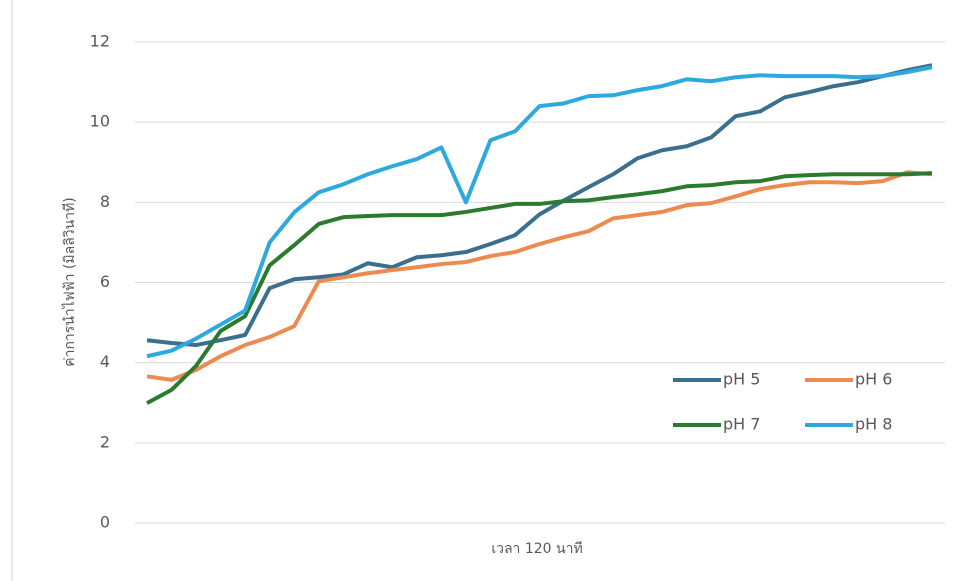 This screenshot has height=581, width=962. Describe the element at coordinates (105, 201) in the screenshot. I see `y-tick-label: 8` at that location.